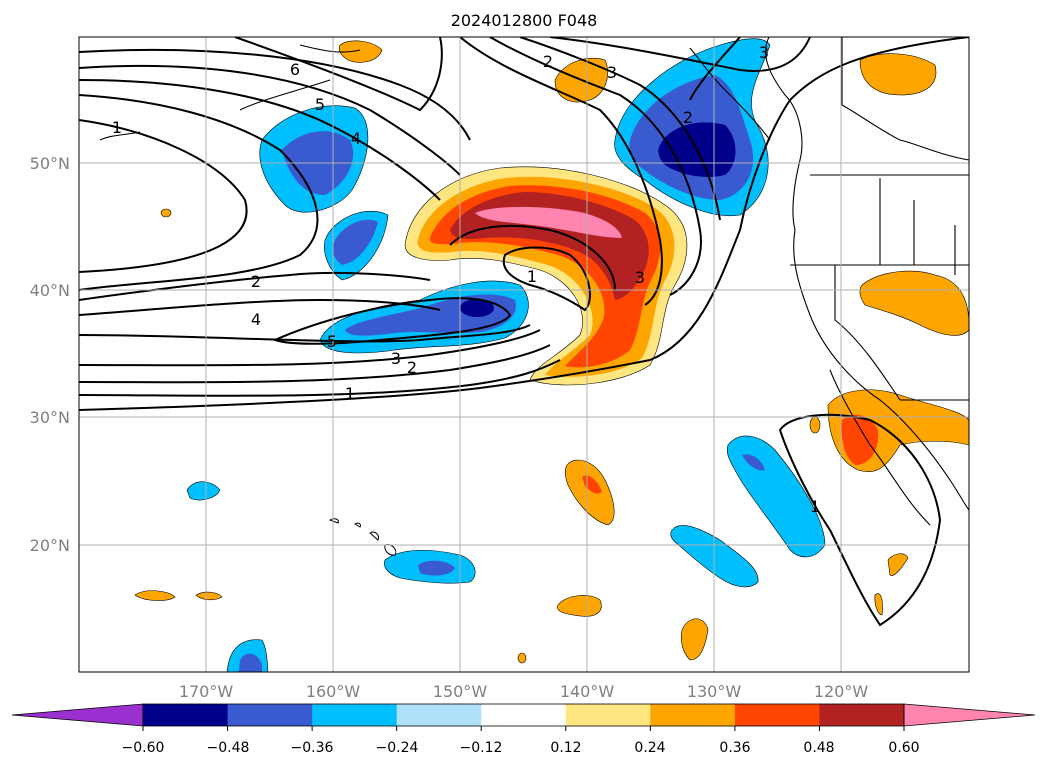  What do you see at coordinates (481, 748) in the screenshot?
I see `colorbar-tick-label: −0.12` at bounding box center [481, 748].